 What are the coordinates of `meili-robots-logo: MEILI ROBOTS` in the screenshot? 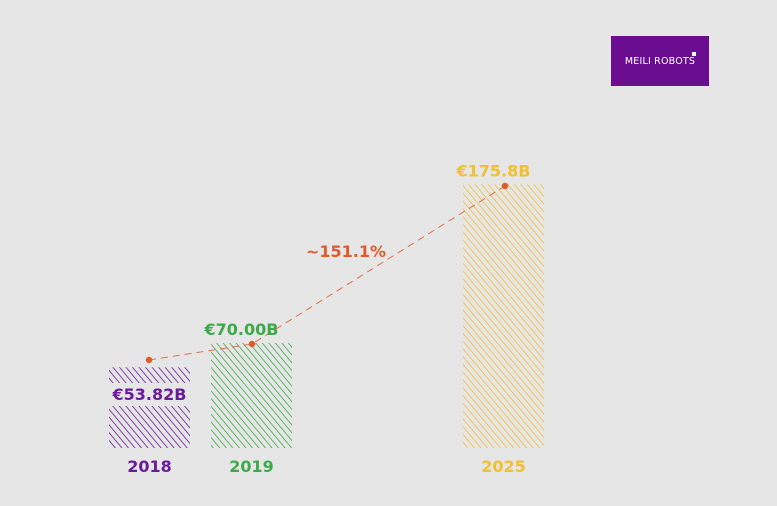 It's located at (660, 61).